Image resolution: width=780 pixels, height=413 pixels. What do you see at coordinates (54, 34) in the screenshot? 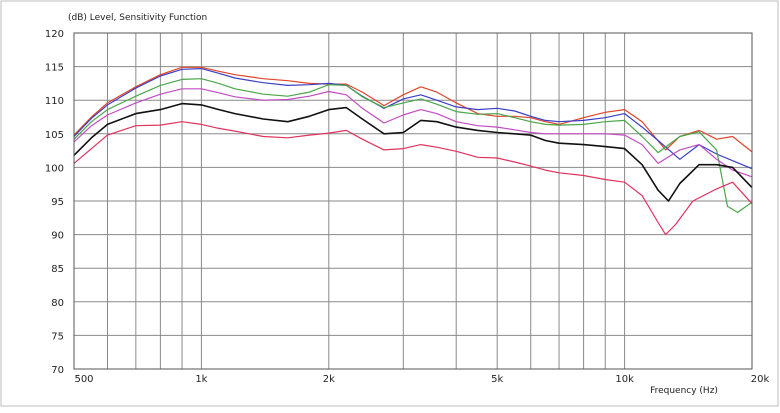
I see `y-tick-label: 120` at bounding box center [54, 34].